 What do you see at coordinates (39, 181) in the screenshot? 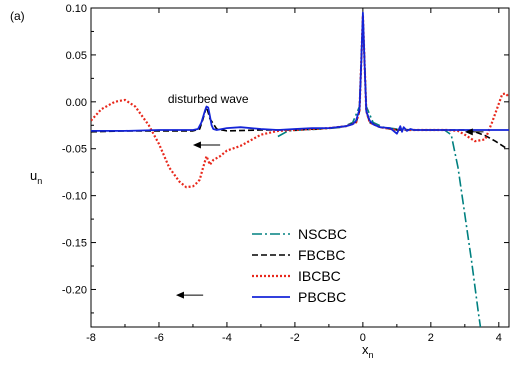
I see `y-axis-label-sub: n` at bounding box center [39, 181].